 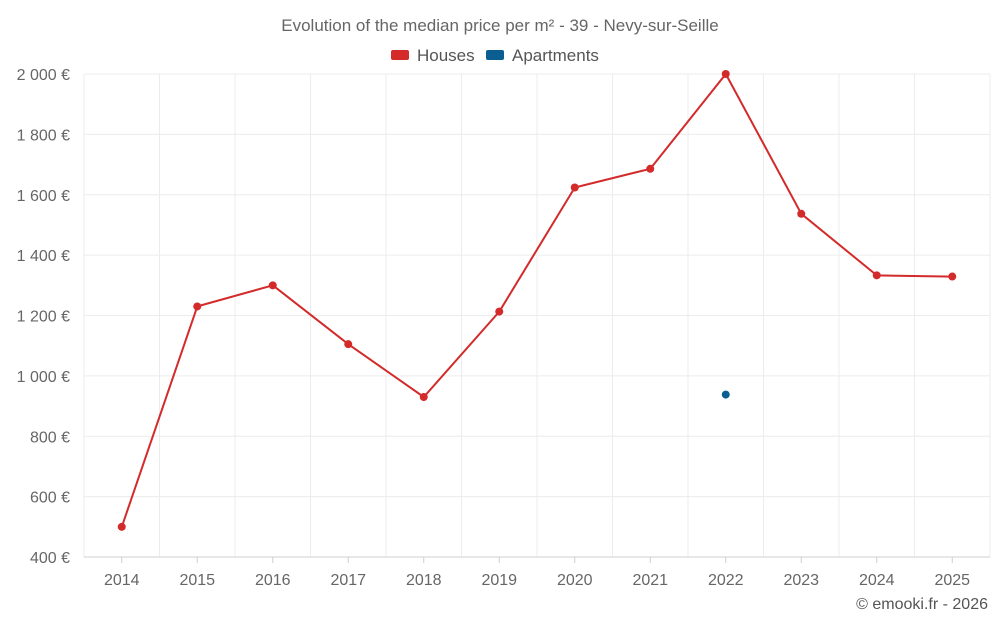 What do you see at coordinates (555, 55) in the screenshot?
I see `legend-label-apartments: Apartments` at bounding box center [555, 55].